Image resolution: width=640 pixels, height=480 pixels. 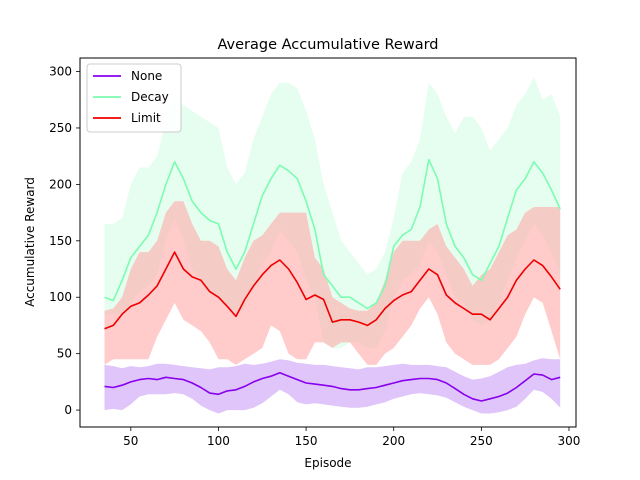 I want to click on legend-label-none: None, so click(x=146, y=76).